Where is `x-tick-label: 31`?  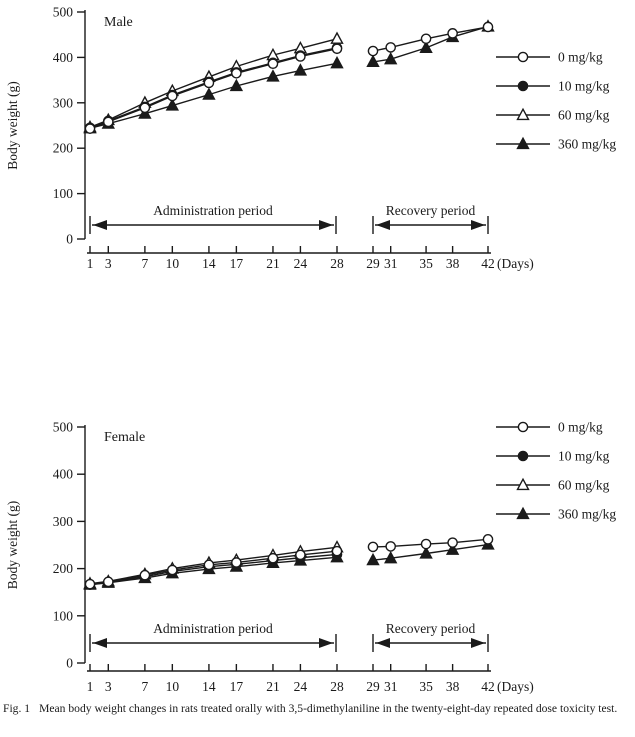
x-tick-label: 31 is located at coordinates (391, 686).